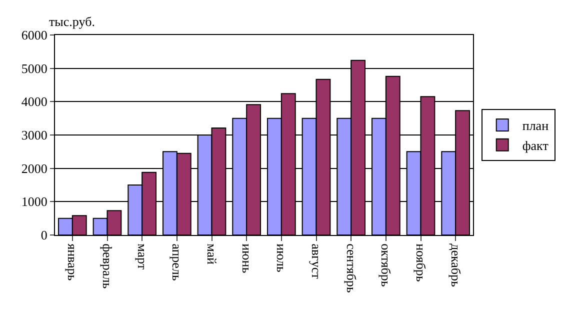 The height and width of the screenshot is (324, 567). I want to click on legend-label: план, so click(535, 126).